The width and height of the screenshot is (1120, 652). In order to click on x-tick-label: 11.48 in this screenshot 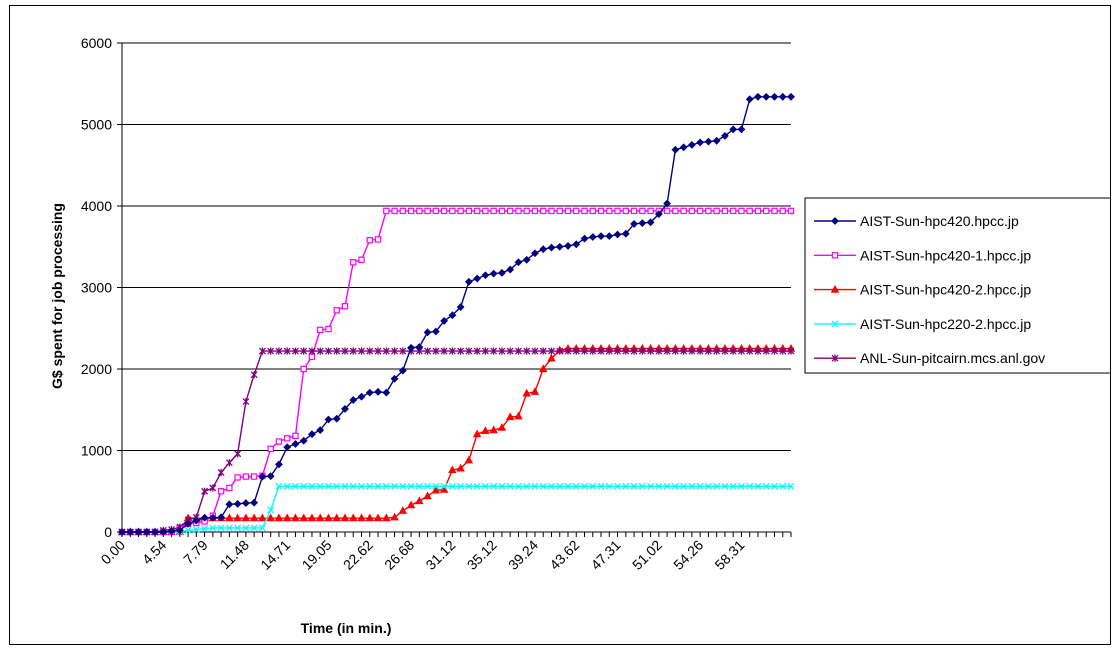, I will do `click(235, 555)`.